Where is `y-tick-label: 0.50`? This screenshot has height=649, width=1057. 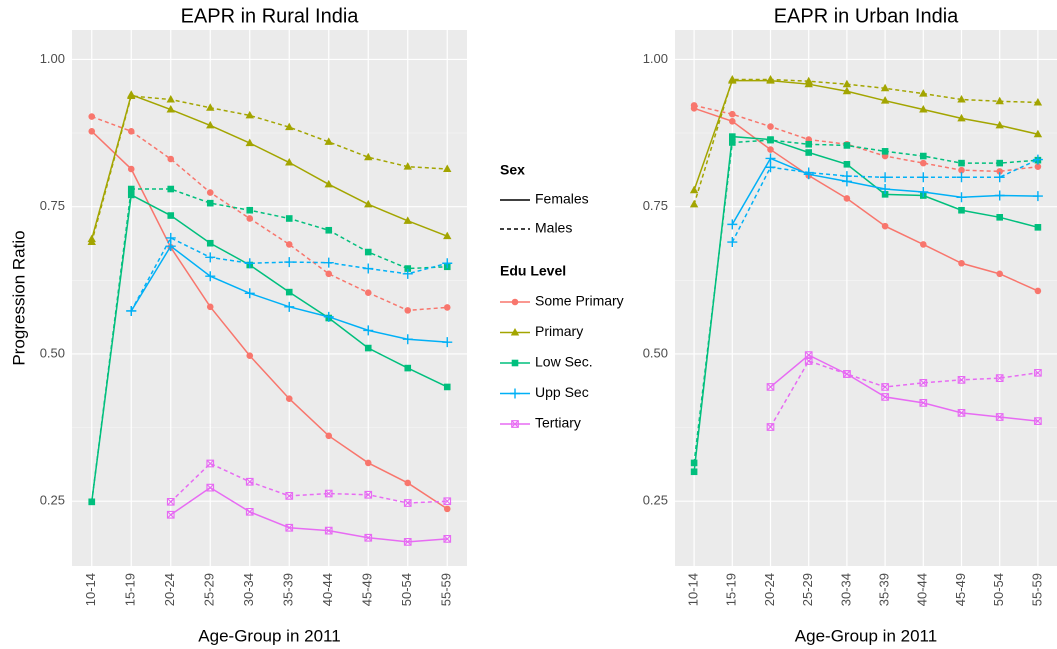 y-tick-label: 0.50 is located at coordinates (52, 352).